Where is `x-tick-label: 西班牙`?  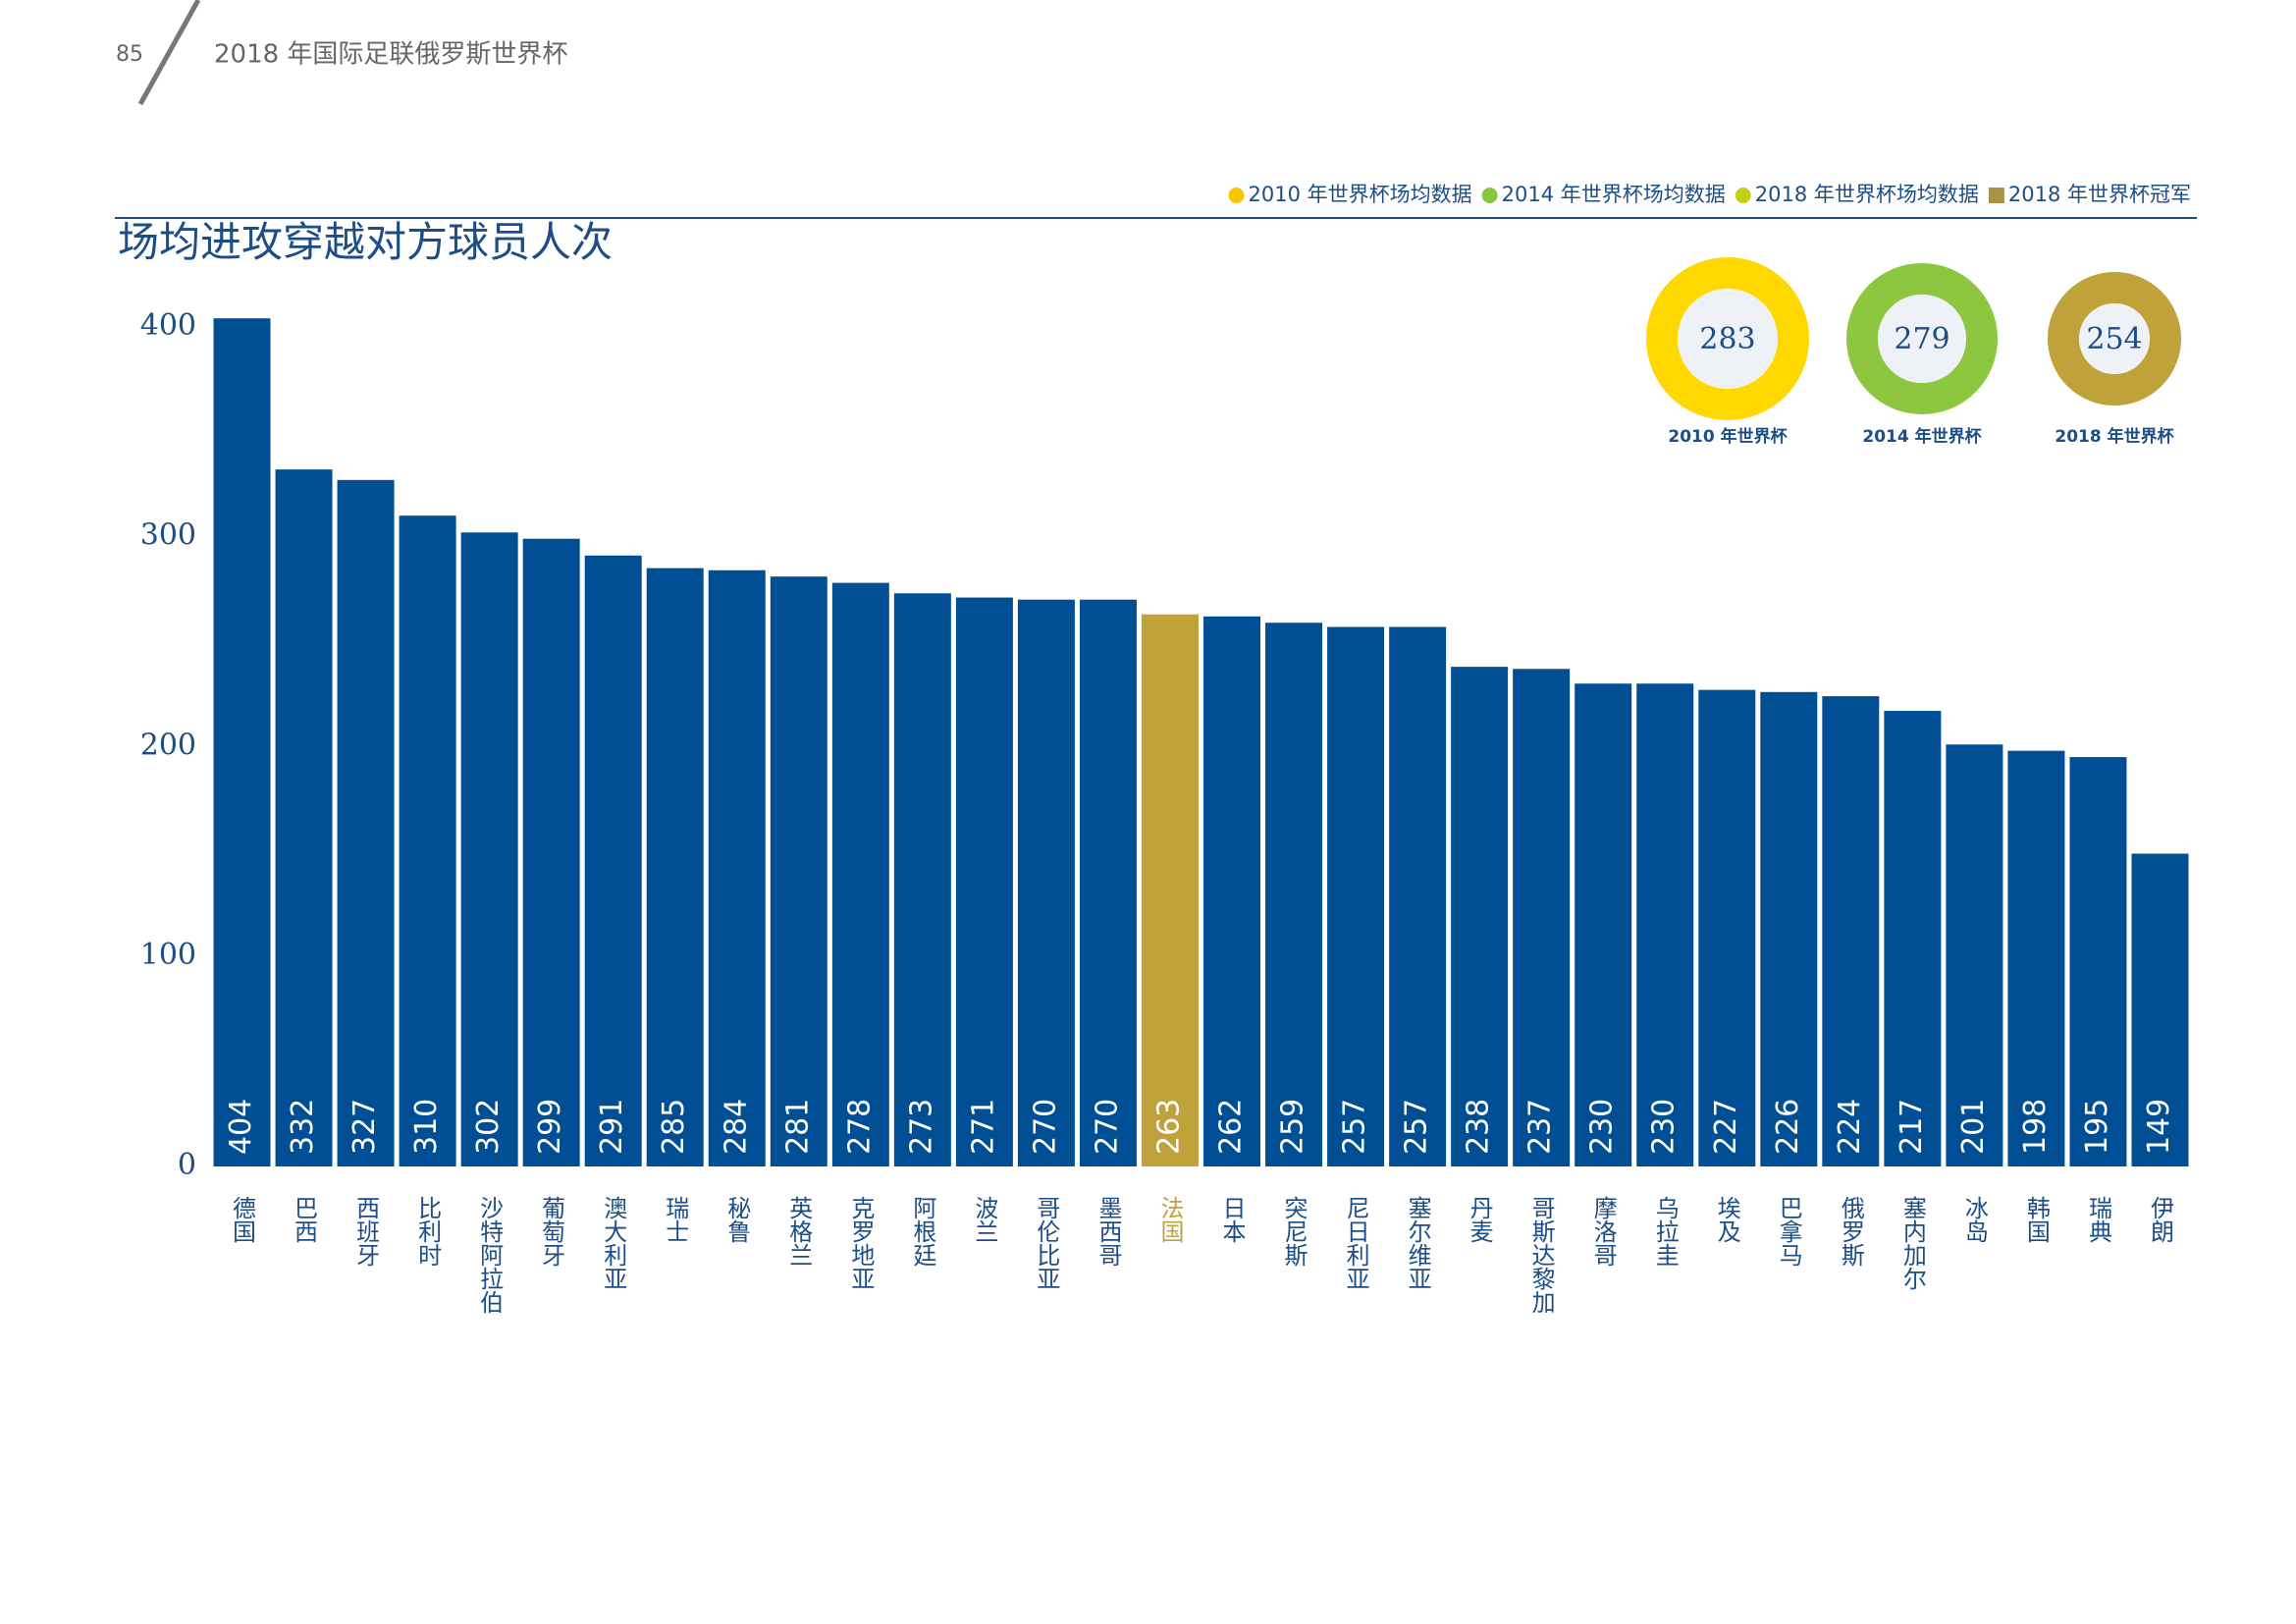
x-tick-label: 西班牙 is located at coordinates (366, 1231).